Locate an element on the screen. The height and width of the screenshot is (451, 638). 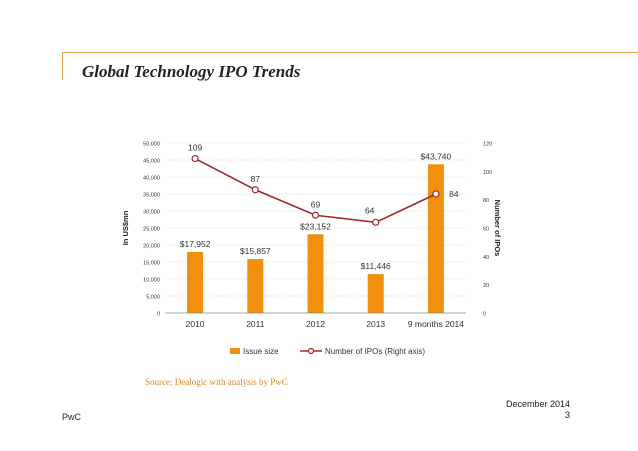
line-data-label: 64 is located at coordinates (370, 210).